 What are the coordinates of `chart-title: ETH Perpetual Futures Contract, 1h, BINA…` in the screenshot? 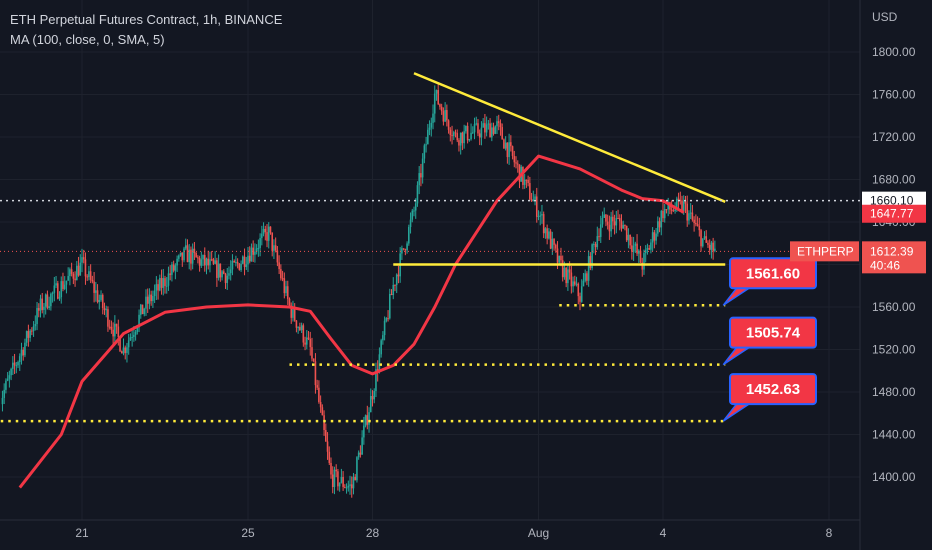 It's located at (146, 19).